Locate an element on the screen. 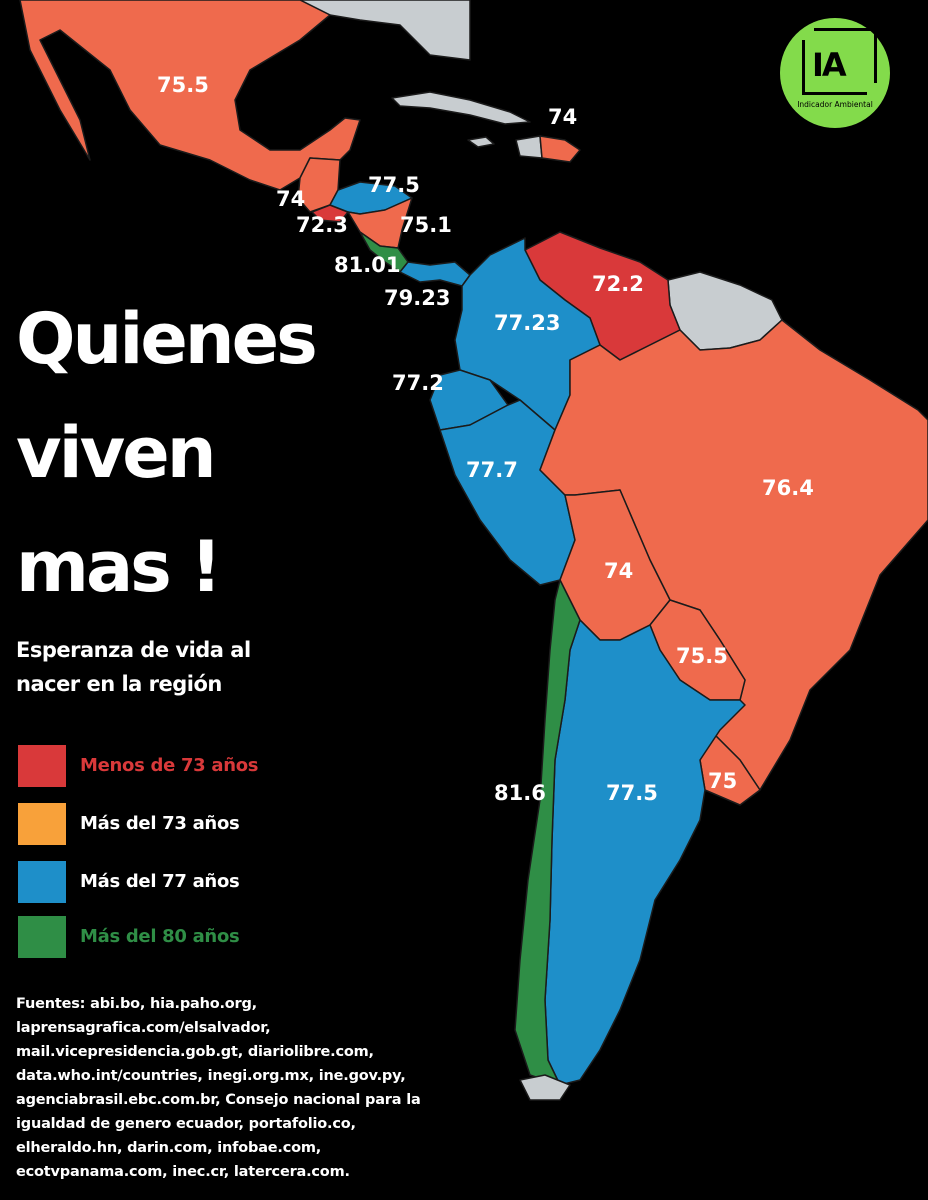 The image size is (928, 1200). logo-mark: IA is located at coordinates (829, 65).